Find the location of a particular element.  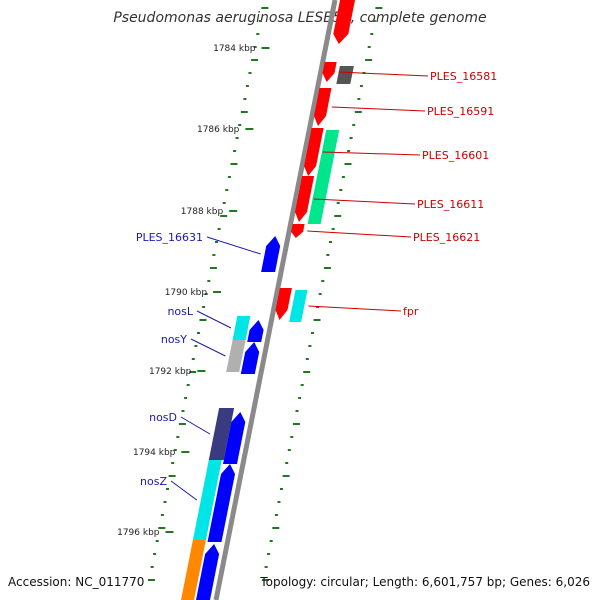

gene-label-ples-16621: PLES_16621 is located at coordinates (446, 237).